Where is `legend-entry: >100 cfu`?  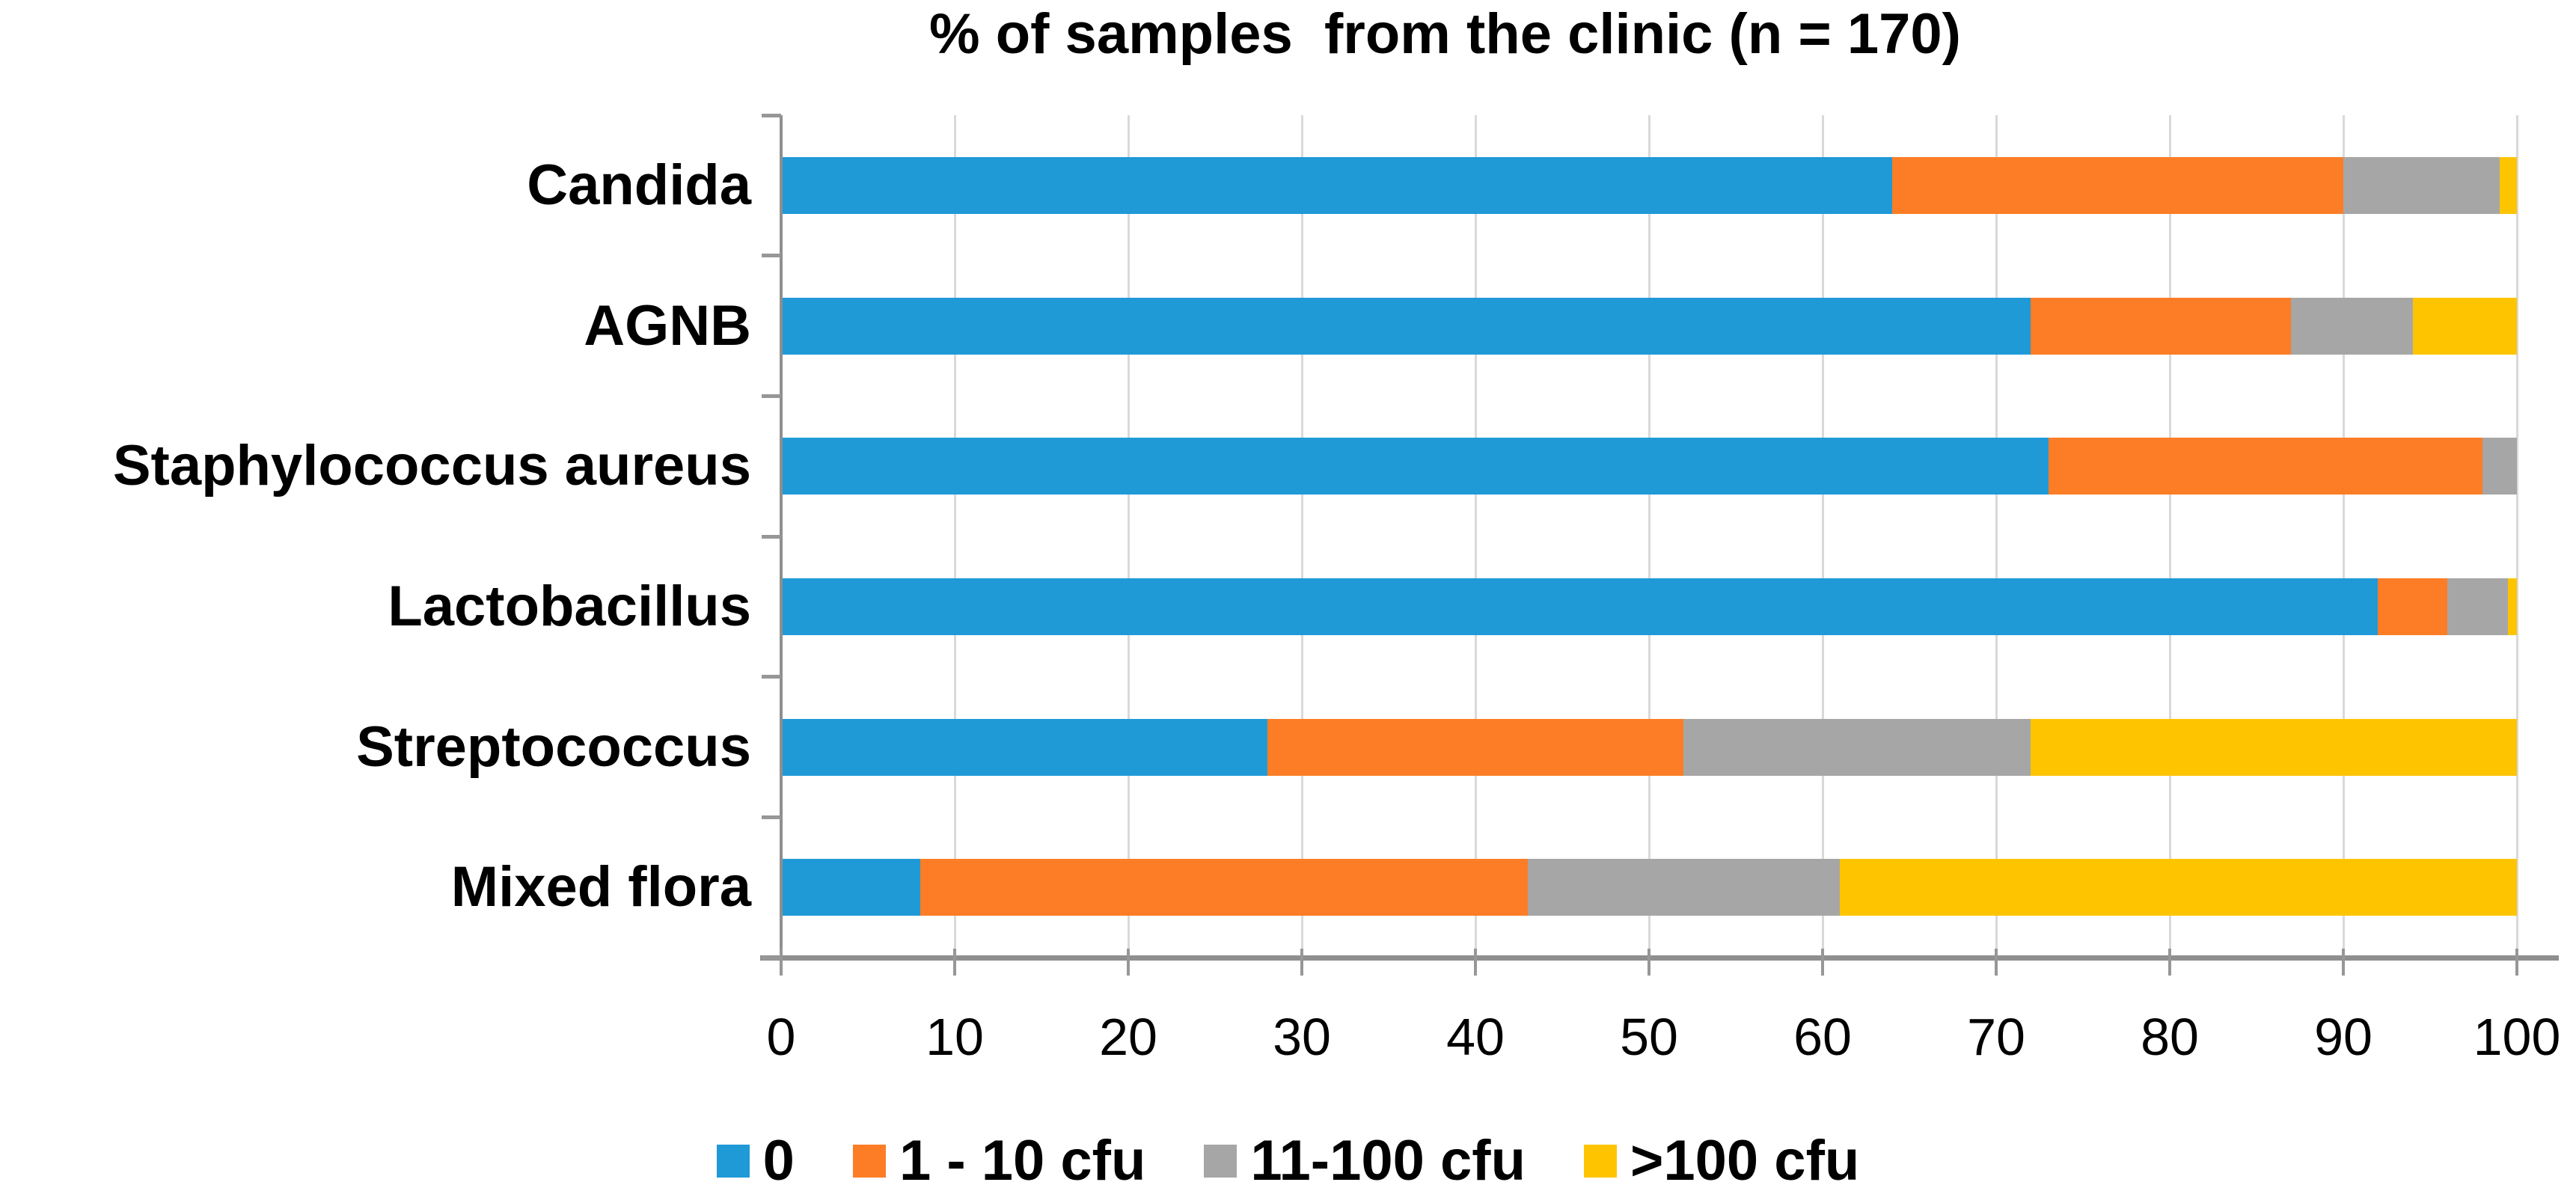 legend-entry: >100 cfu is located at coordinates (1721, 1160).